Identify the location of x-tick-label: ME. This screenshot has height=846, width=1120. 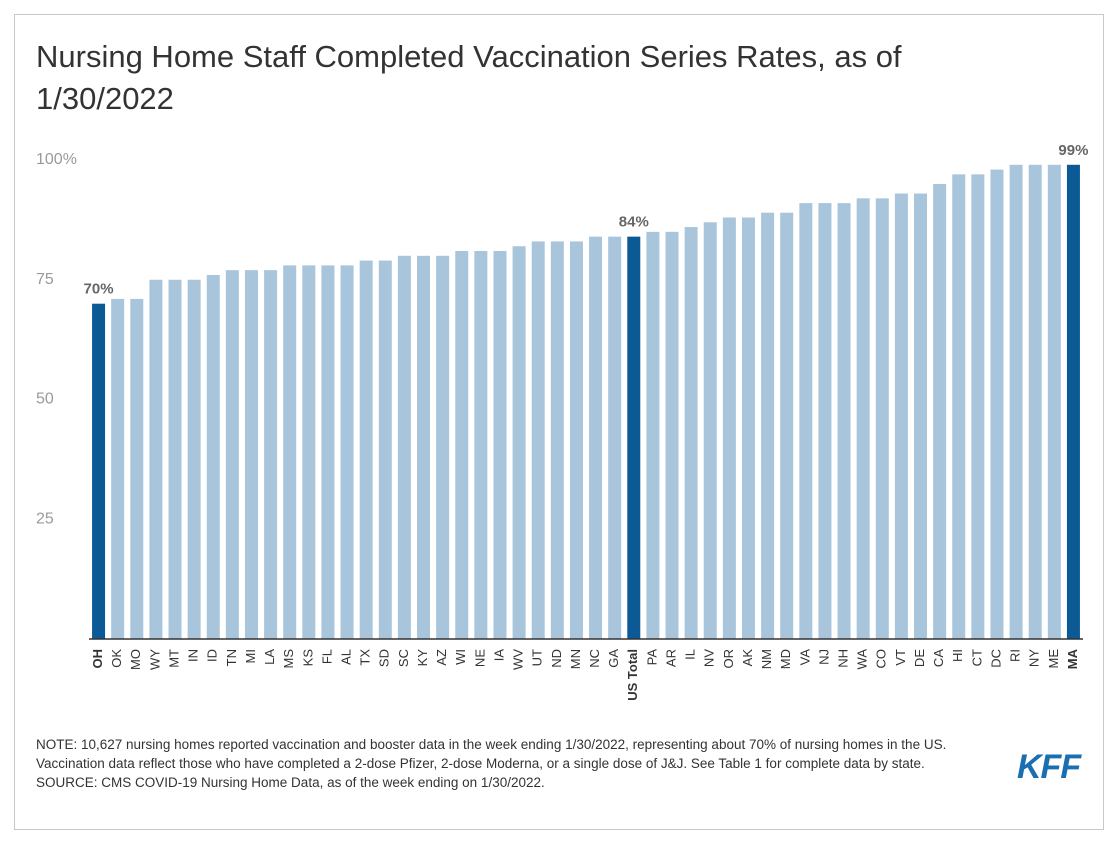
(1053, 659).